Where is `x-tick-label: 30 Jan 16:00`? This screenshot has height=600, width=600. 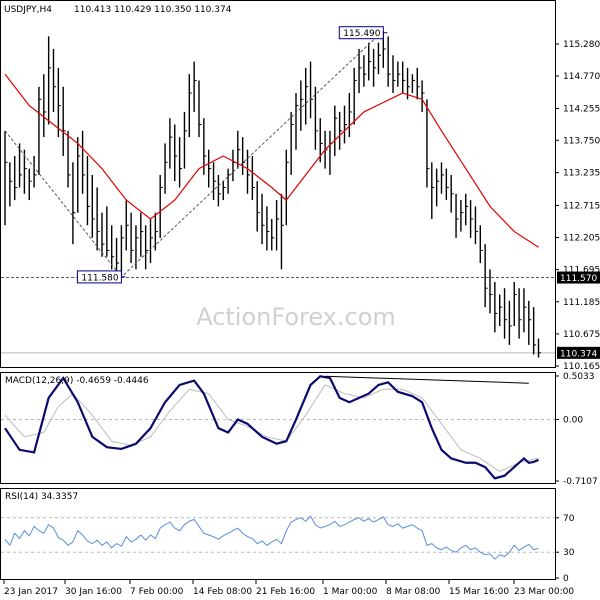
x-tick-label: 30 Jan 16:00 is located at coordinates (93, 592).